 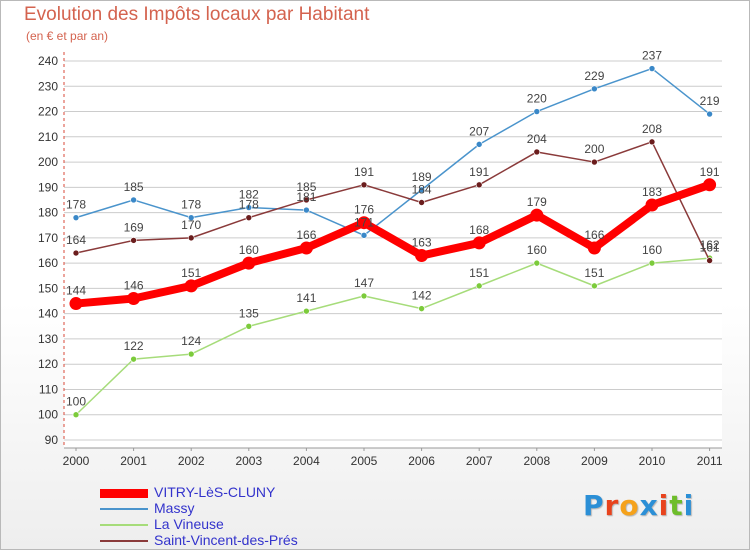 I want to click on chart-subtitle: (en € et par an), so click(x=67, y=36).